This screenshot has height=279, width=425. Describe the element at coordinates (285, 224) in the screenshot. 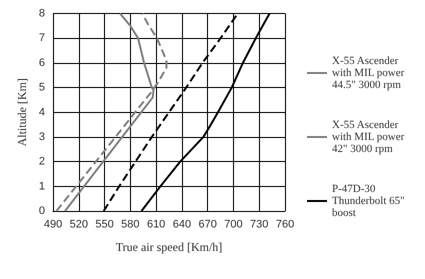

I see `x-tick-label: 760` at that location.